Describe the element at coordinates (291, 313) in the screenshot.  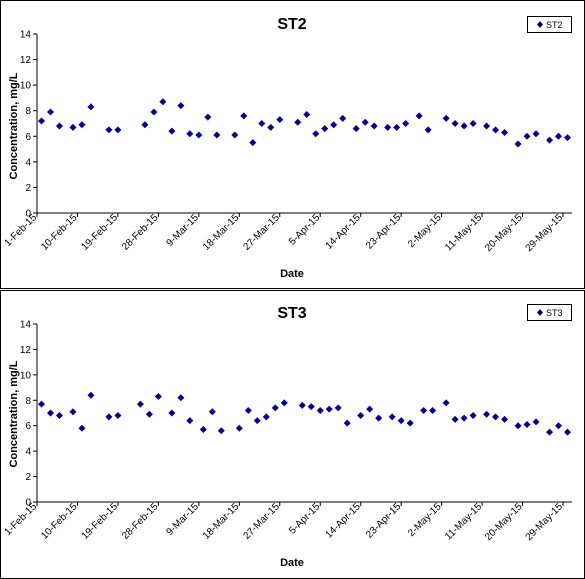
I see `chart-title: ST3` at that location.